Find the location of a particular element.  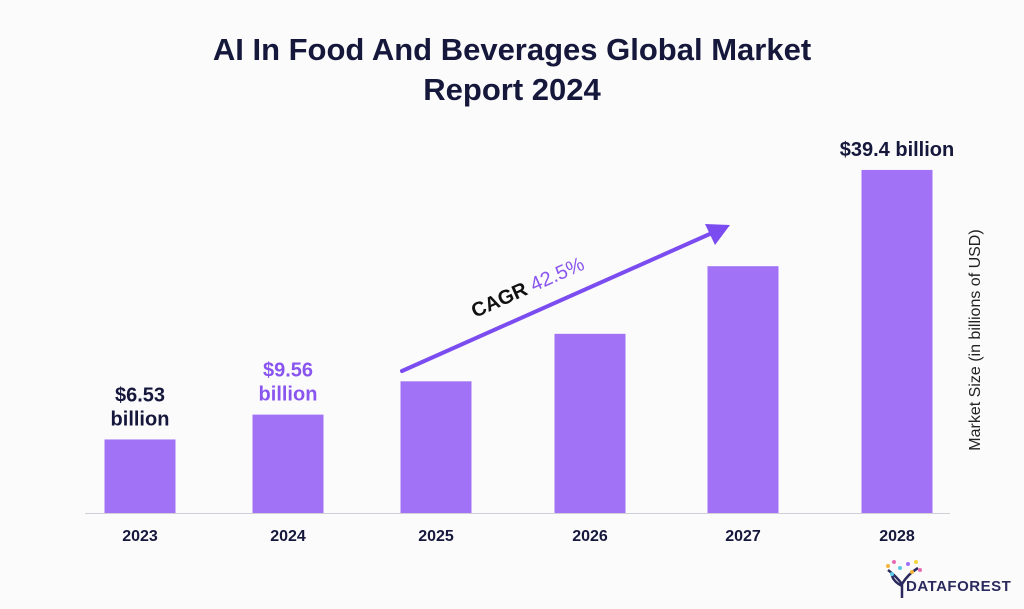

x-tick-label: 2026 is located at coordinates (590, 536).